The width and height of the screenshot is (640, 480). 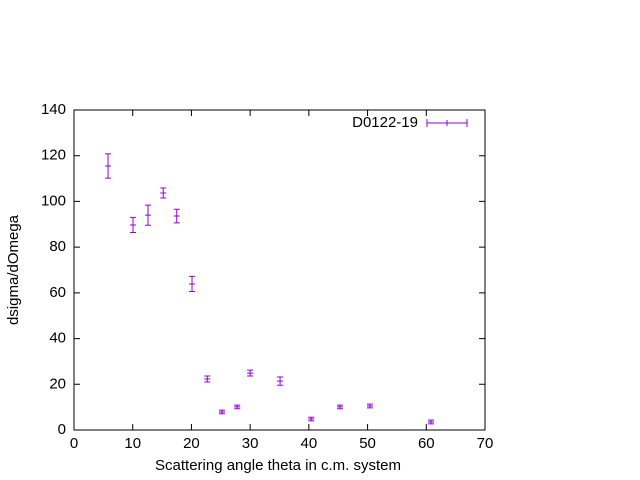 I want to click on x-tick-label: 30, so click(x=250, y=443).